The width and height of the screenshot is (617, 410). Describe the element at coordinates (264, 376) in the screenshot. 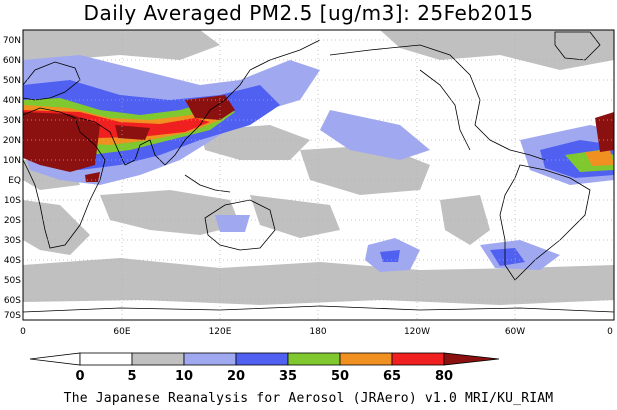

I see `colorbar-labels: 0 5 10 20 35 50 65 80` at that location.